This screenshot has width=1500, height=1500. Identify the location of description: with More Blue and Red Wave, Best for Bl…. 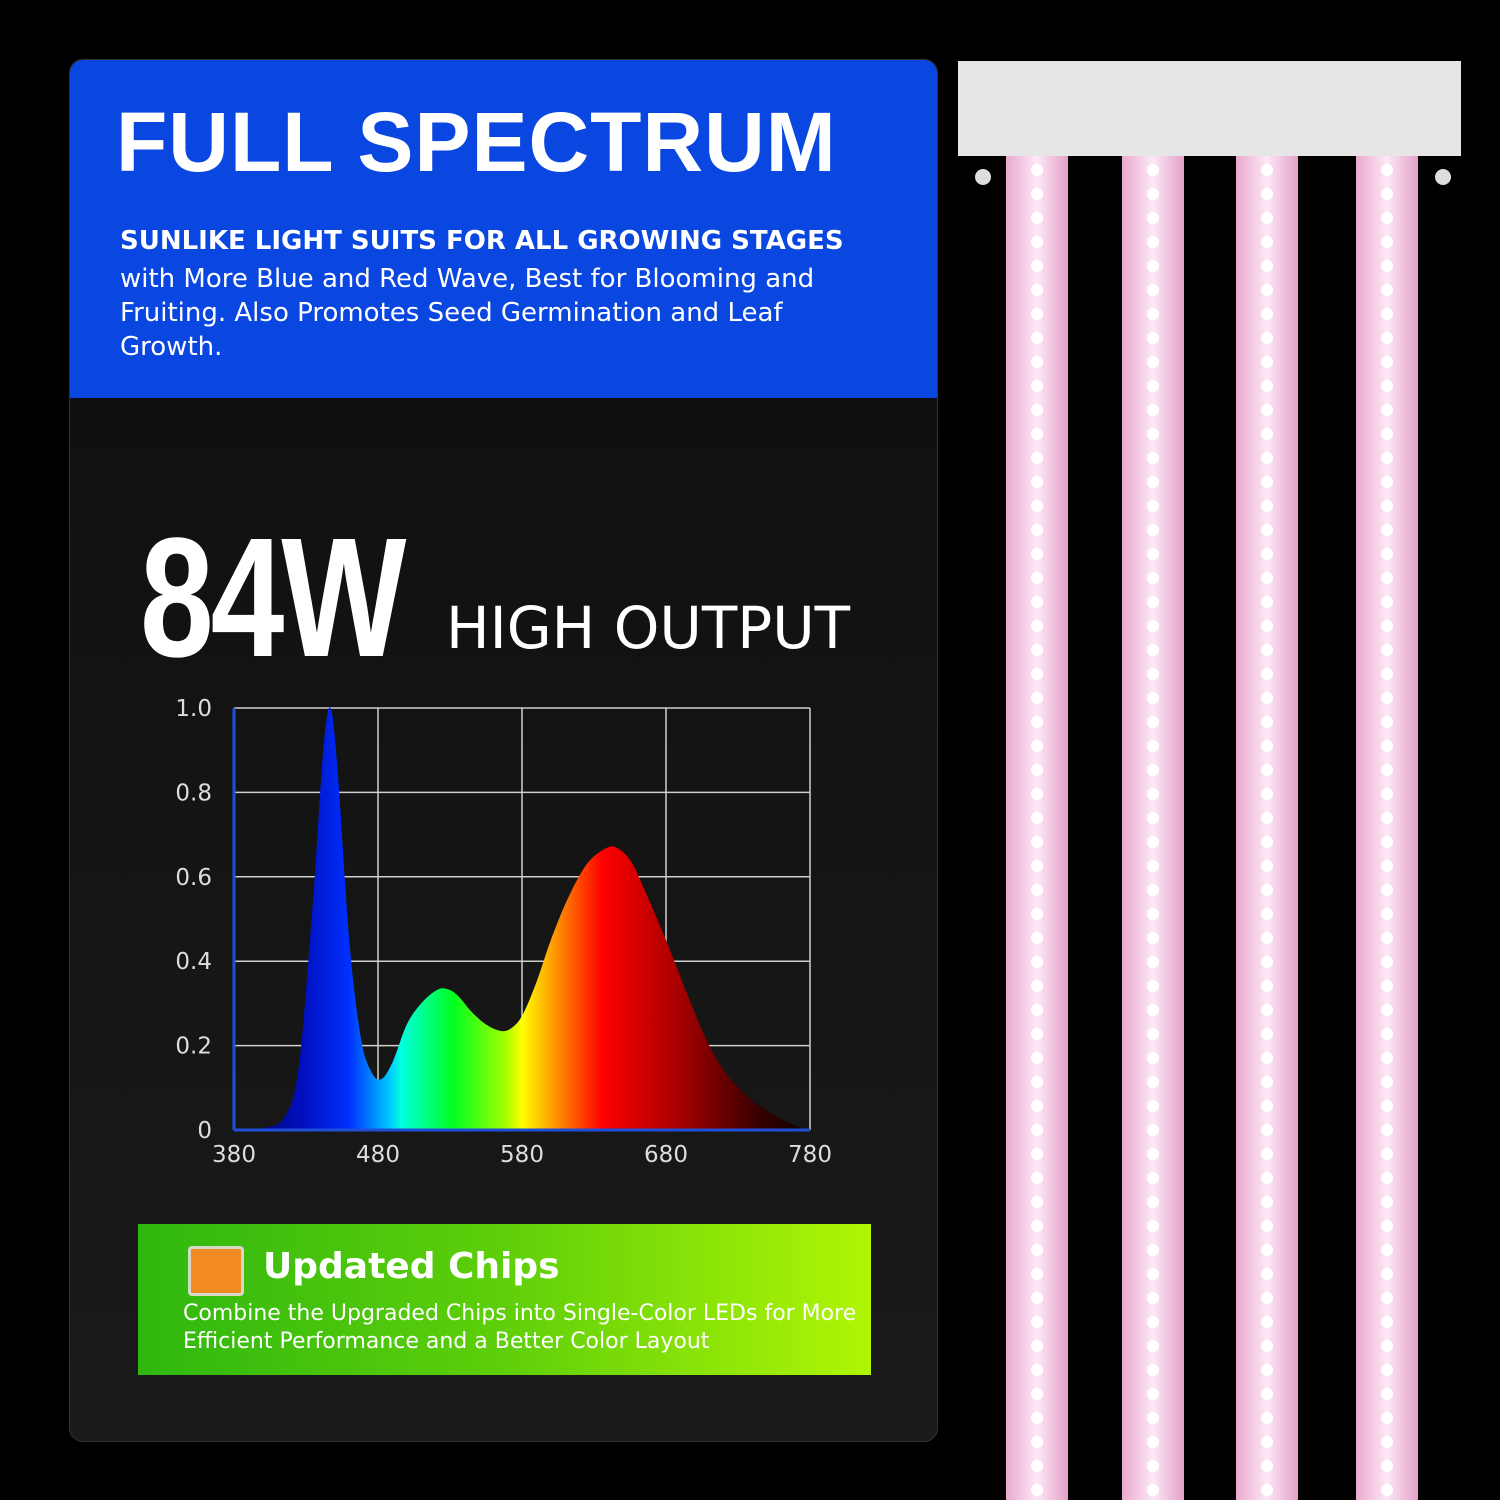
(467, 313).